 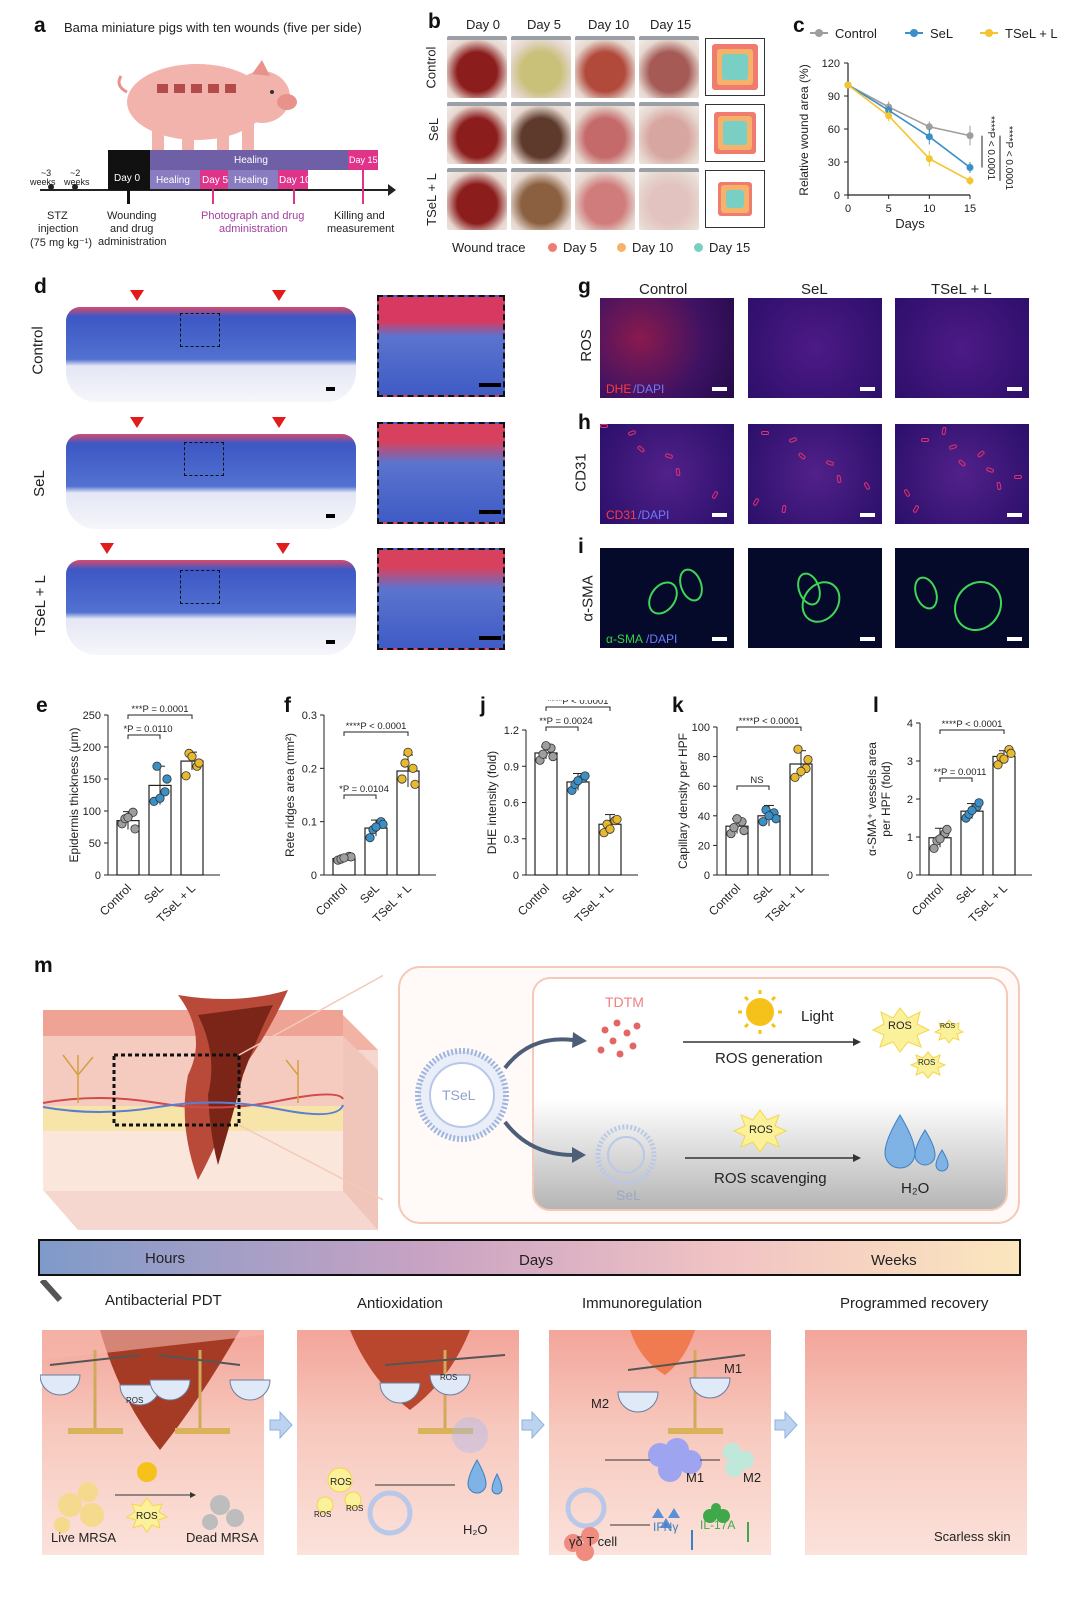 What do you see at coordinates (215, 180) in the screenshot?
I see `day5-label: Day 5` at bounding box center [215, 180].